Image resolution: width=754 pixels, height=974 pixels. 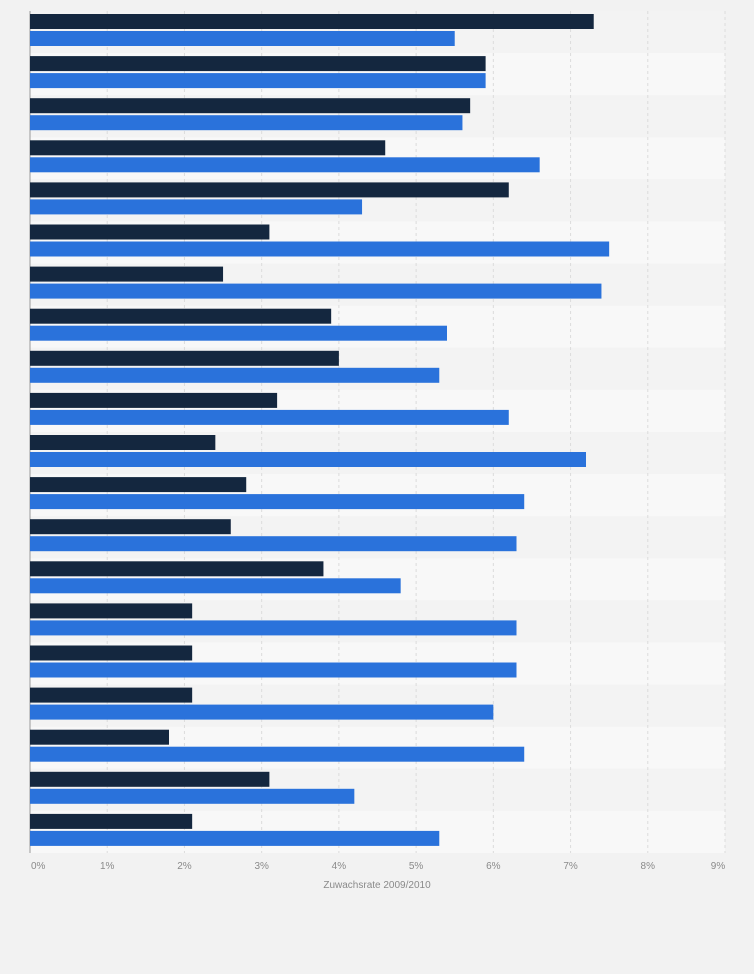 What do you see at coordinates (493, 866) in the screenshot?
I see `x-tick-label: 6%` at bounding box center [493, 866].